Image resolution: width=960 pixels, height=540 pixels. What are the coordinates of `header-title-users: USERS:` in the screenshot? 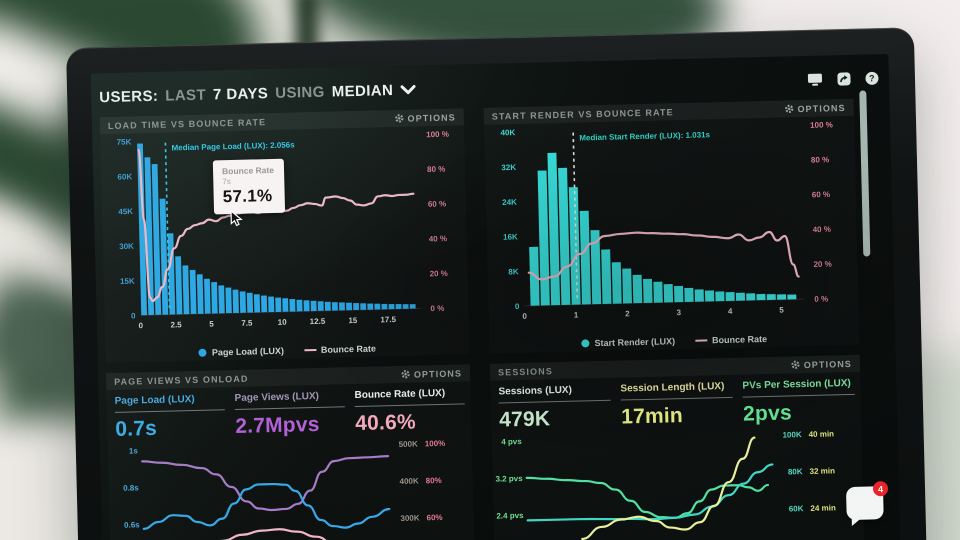 It's located at (129, 96).